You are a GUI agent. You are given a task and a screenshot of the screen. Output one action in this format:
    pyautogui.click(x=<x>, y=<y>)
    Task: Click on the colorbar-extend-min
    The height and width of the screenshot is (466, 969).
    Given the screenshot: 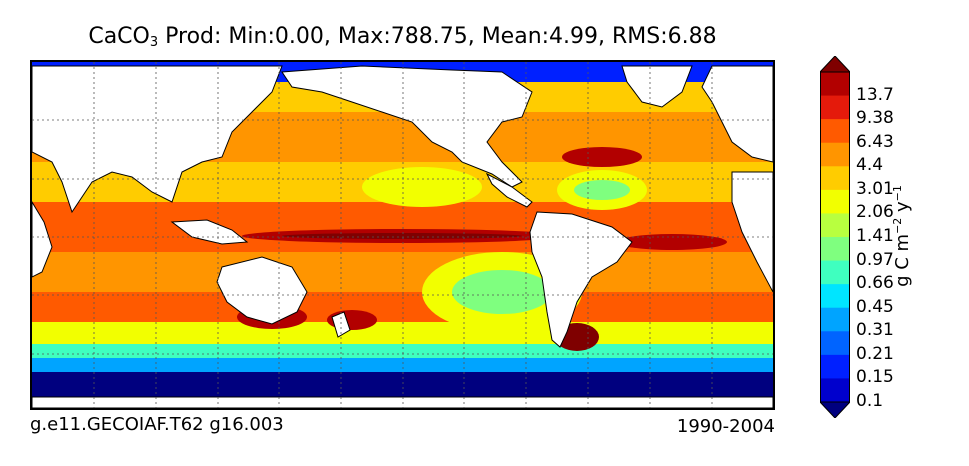 What is the action you would take?
    pyautogui.click(x=835, y=409)
    